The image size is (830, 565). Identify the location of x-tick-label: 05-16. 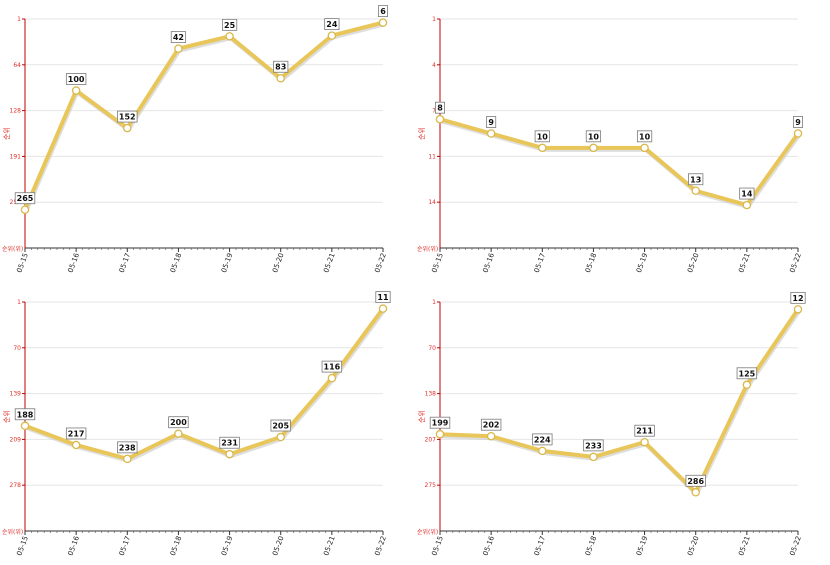
(489, 262).